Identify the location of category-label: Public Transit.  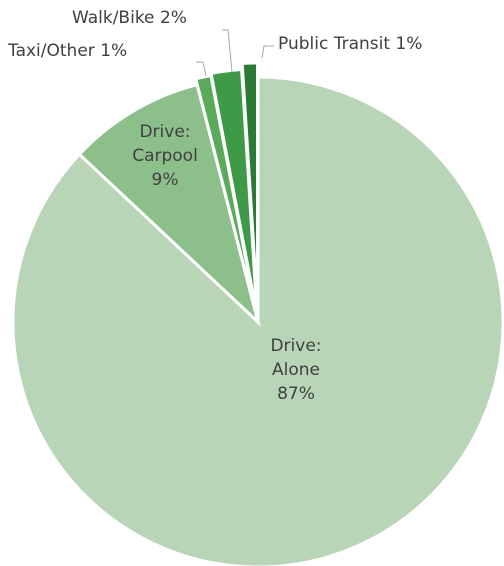
(334, 44).